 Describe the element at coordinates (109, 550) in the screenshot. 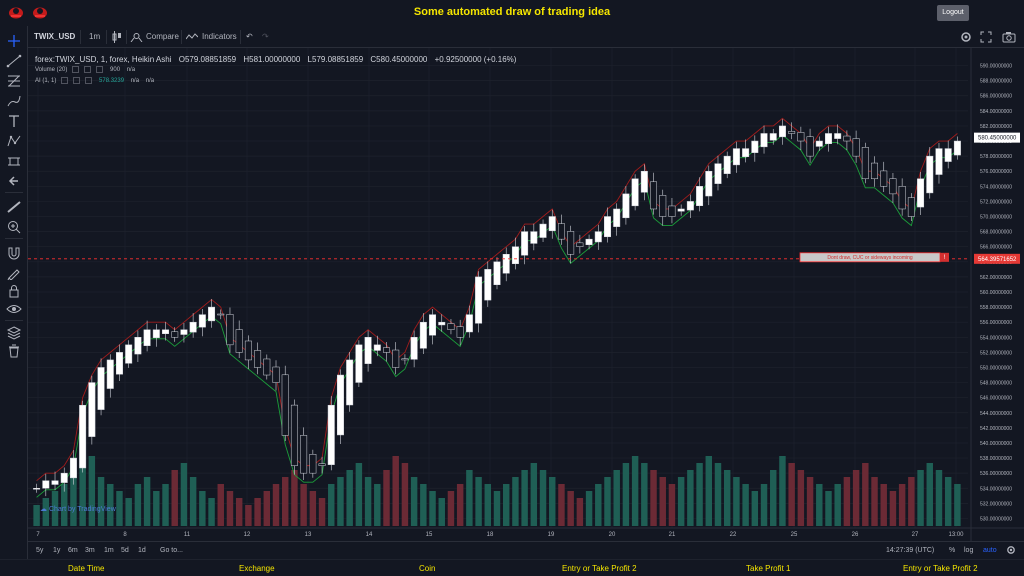

I see `range-1m: 1m` at that location.